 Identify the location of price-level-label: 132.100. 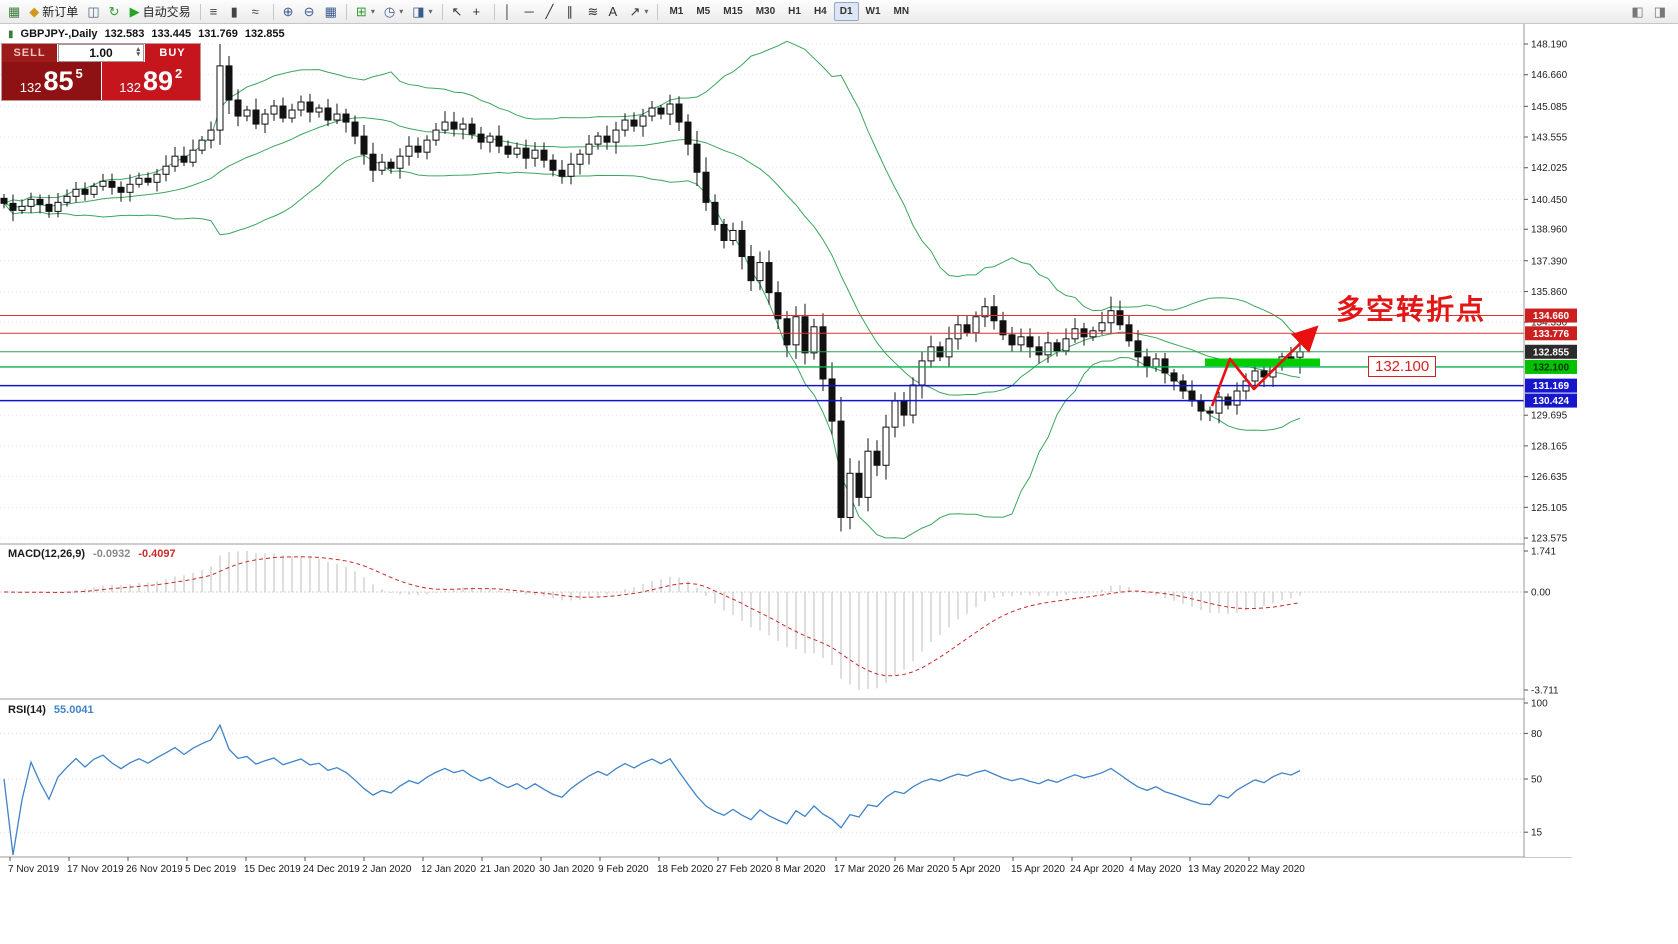
(1402, 366).